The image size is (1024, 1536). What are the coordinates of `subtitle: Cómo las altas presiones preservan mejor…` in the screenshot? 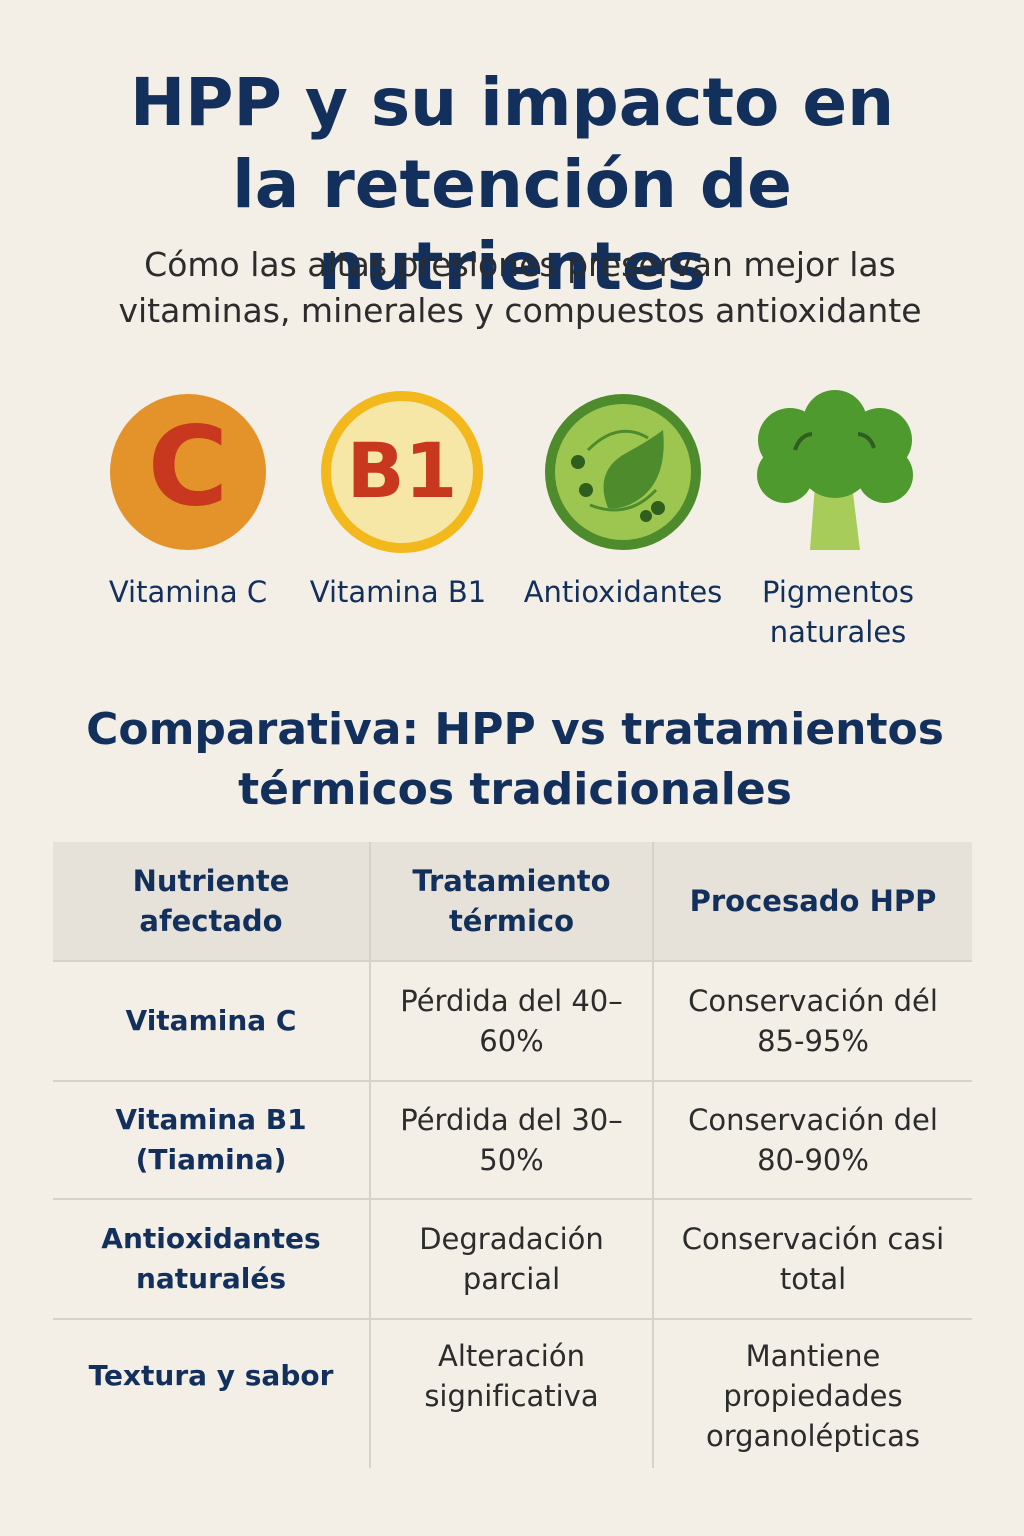 It's located at (520, 287).